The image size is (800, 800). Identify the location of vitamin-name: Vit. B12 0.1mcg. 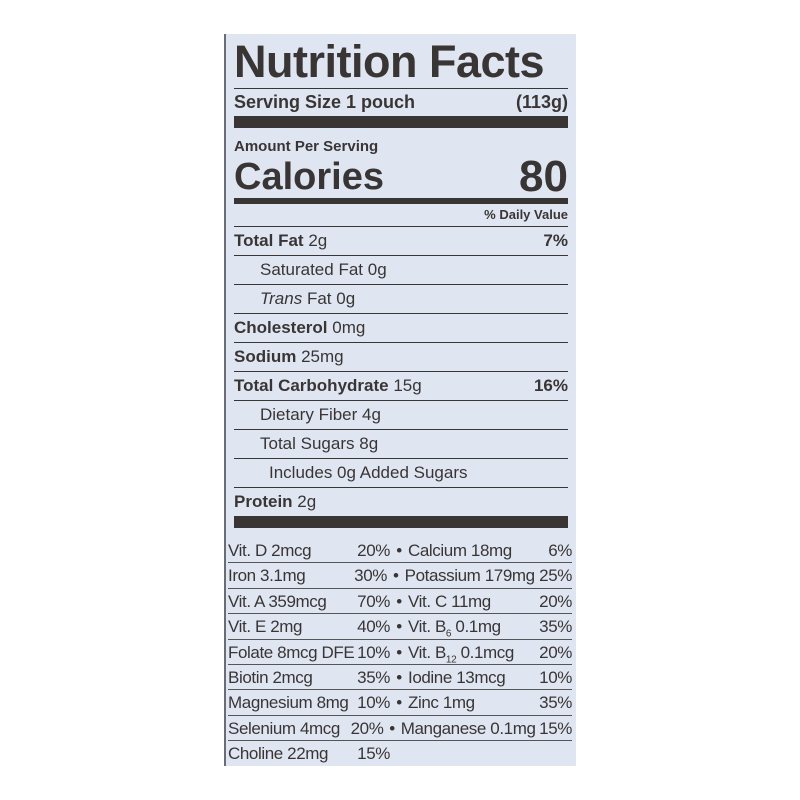
(471, 652).